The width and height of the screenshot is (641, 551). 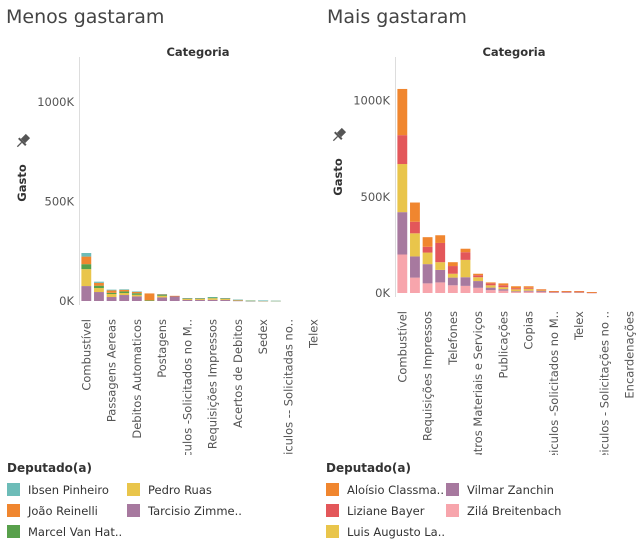 I want to click on legend-item: Tarcisio Zimme.., so click(x=212, y=510).